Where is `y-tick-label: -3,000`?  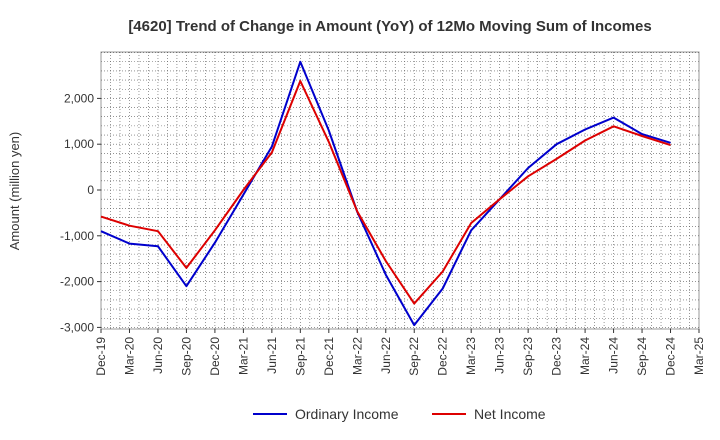
y-tick-label: -3,000 is located at coordinates (77, 327).